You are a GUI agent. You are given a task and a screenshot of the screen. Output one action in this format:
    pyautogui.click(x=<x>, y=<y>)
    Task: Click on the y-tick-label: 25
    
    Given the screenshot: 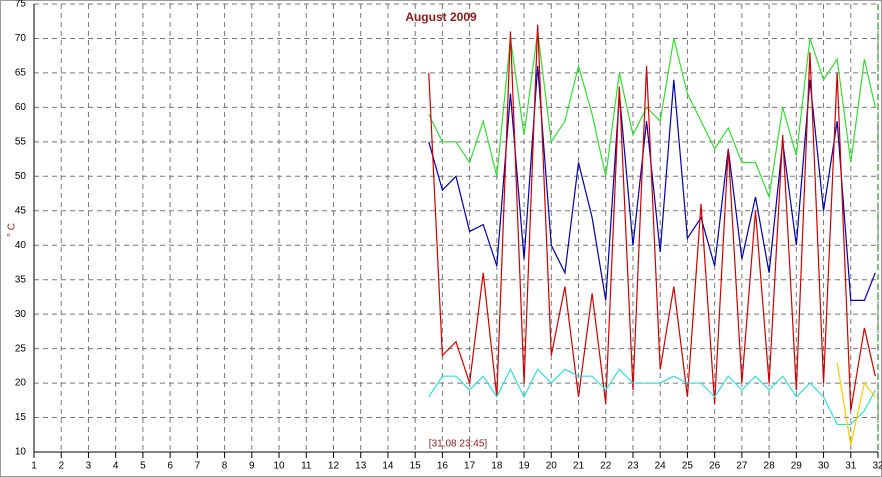 What is the action you would take?
    pyautogui.click(x=21, y=348)
    